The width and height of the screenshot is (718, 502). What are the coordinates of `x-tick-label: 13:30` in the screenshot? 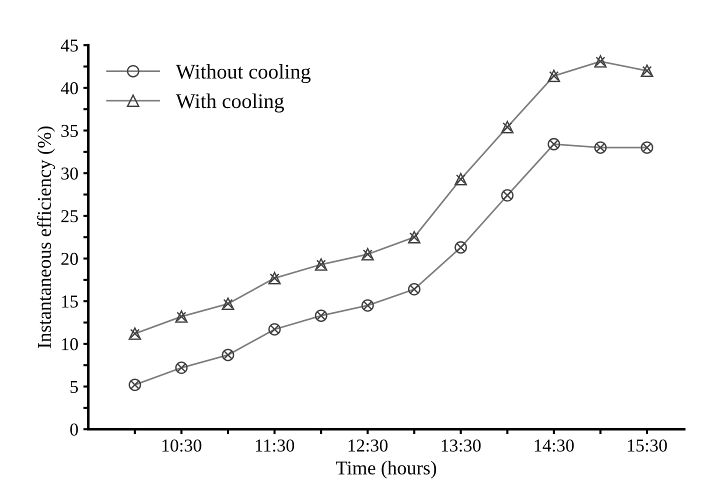 It's located at (461, 445).